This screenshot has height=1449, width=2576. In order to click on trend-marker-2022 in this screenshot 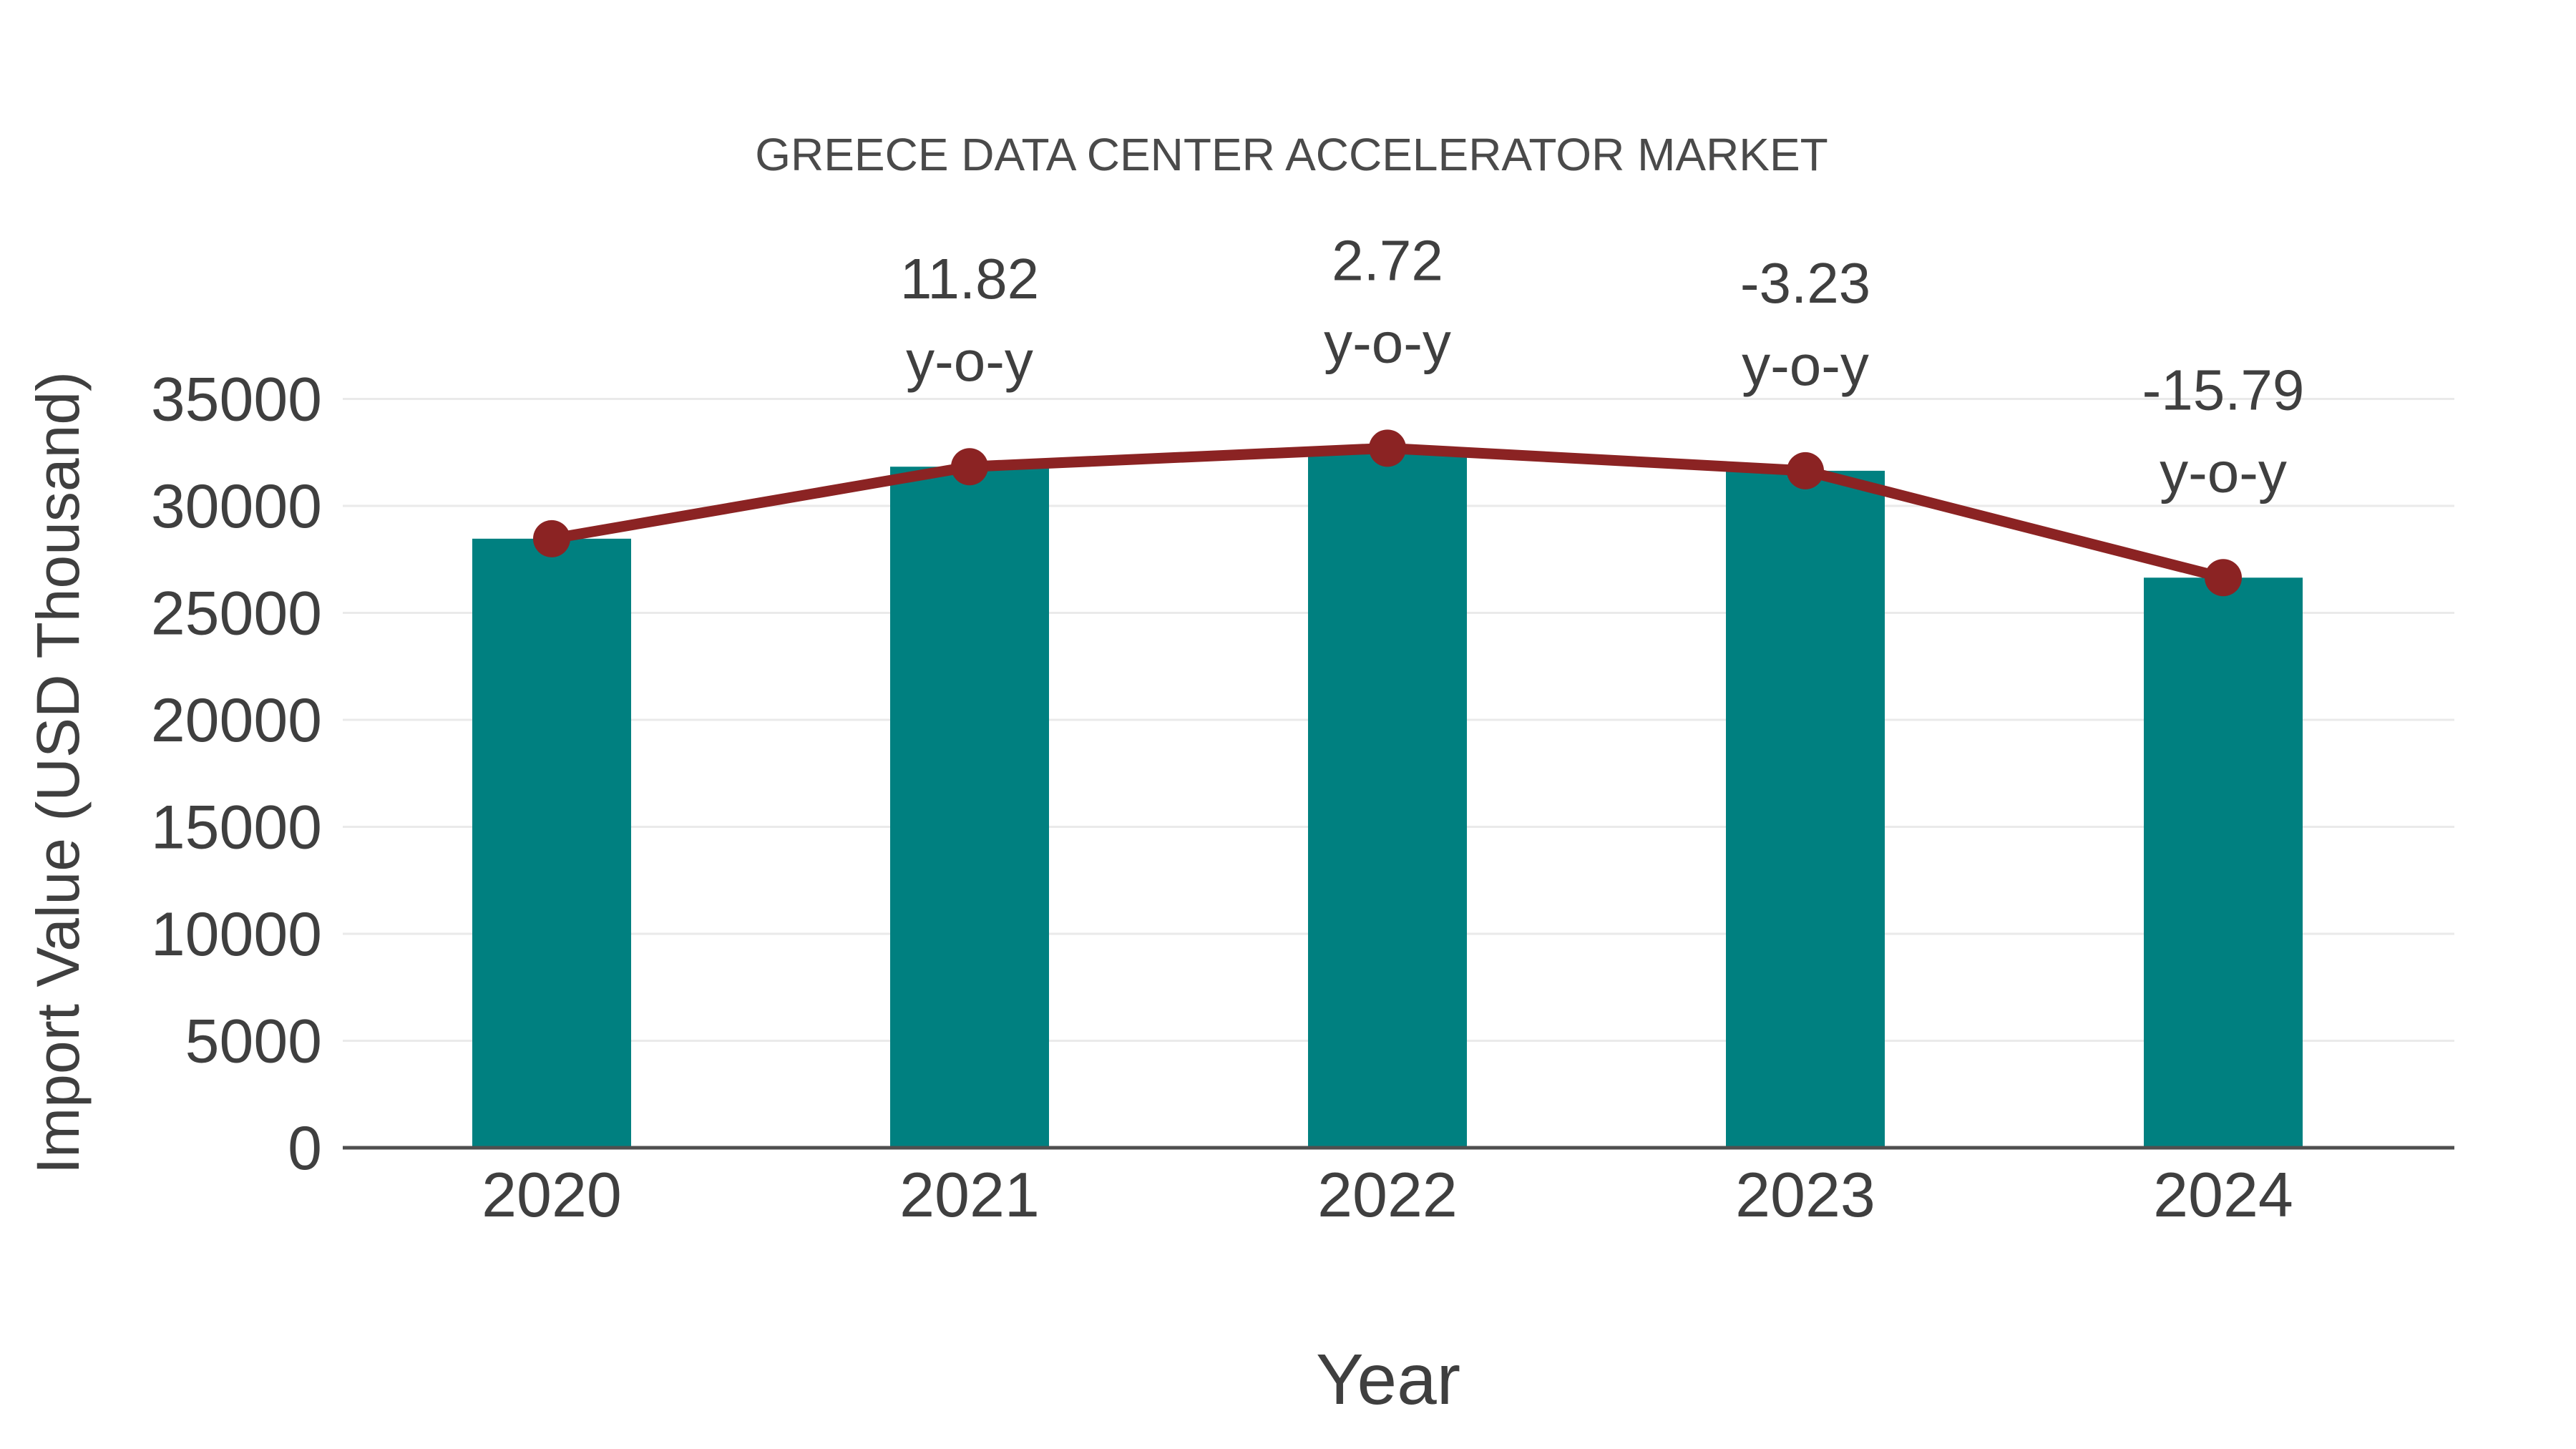, I will do `click(1387, 448)`.